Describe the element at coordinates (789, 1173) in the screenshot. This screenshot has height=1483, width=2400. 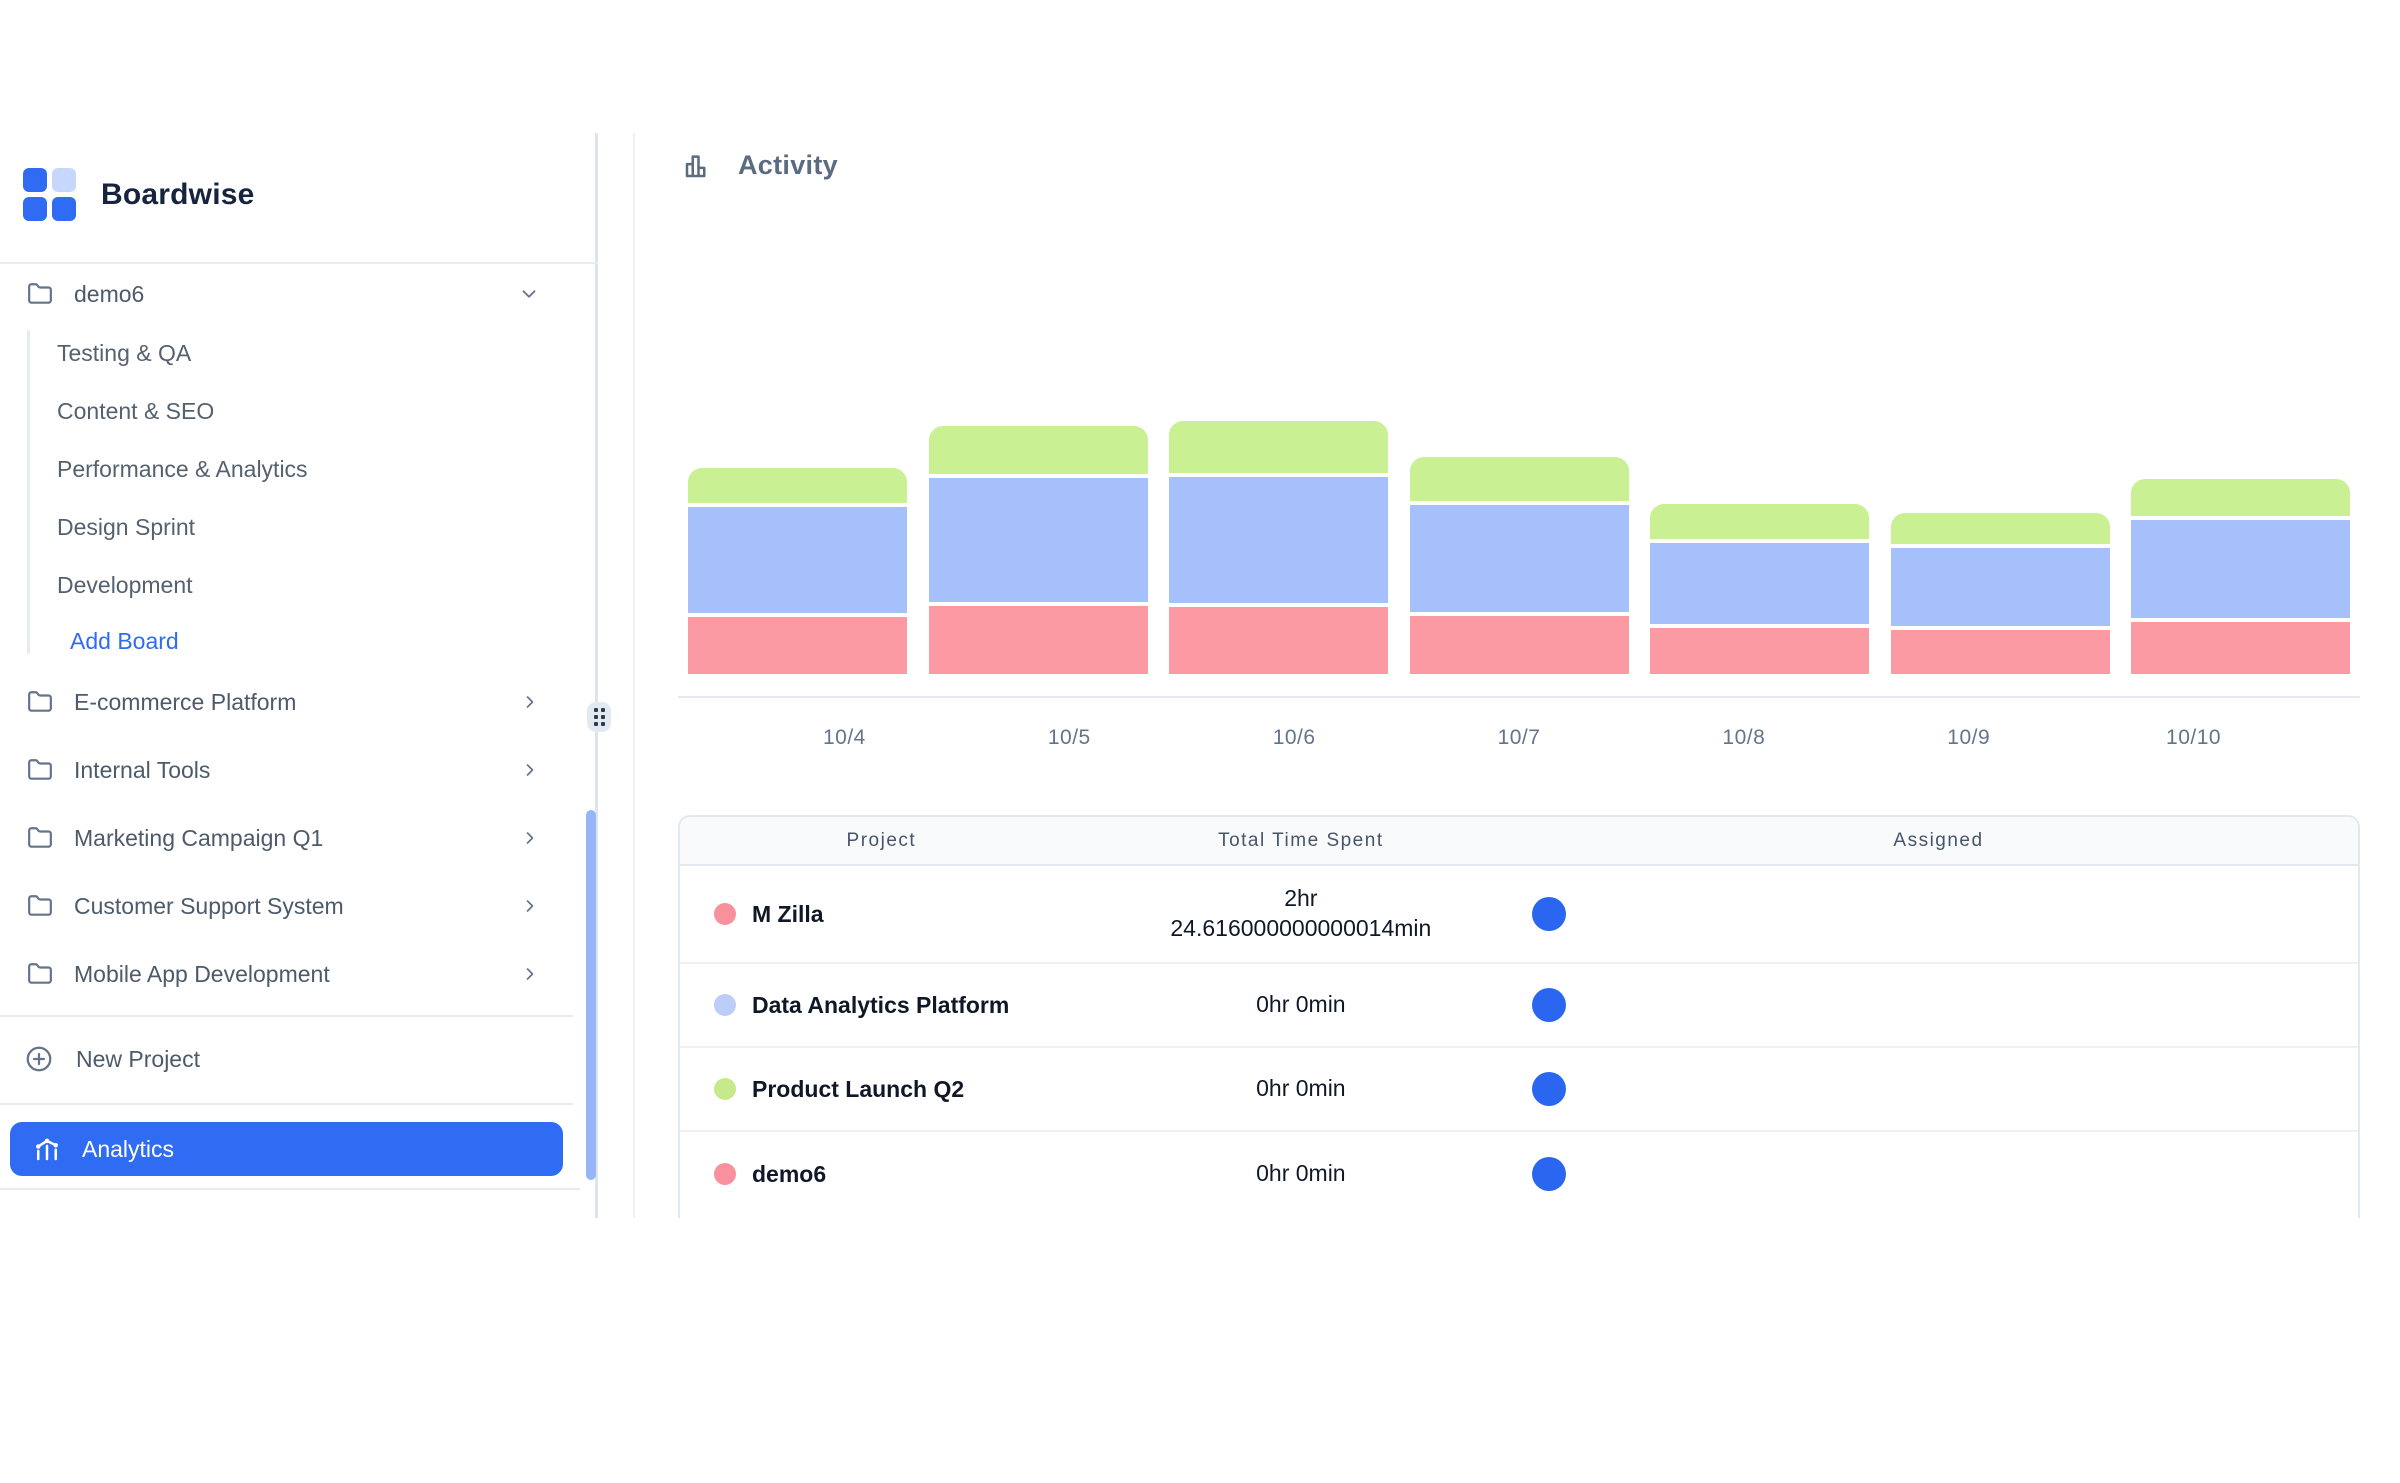
I see `project-name: demo6` at that location.